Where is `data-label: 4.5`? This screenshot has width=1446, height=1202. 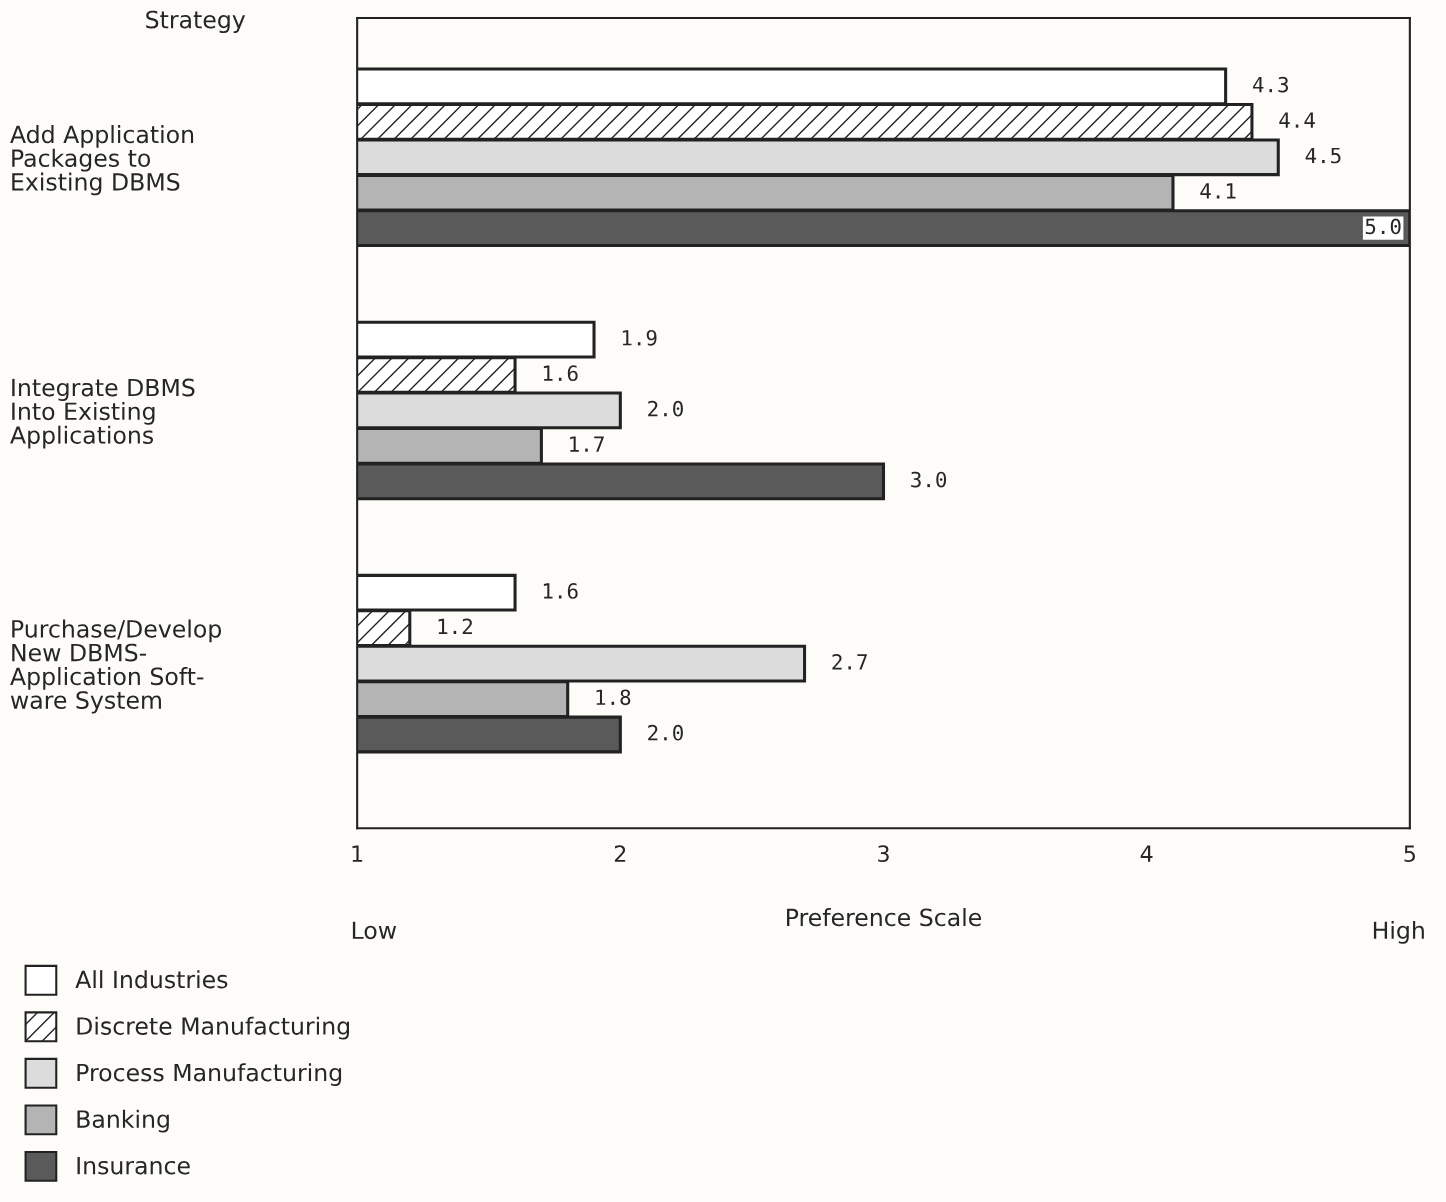 data-label: 4.5 is located at coordinates (1323, 155).